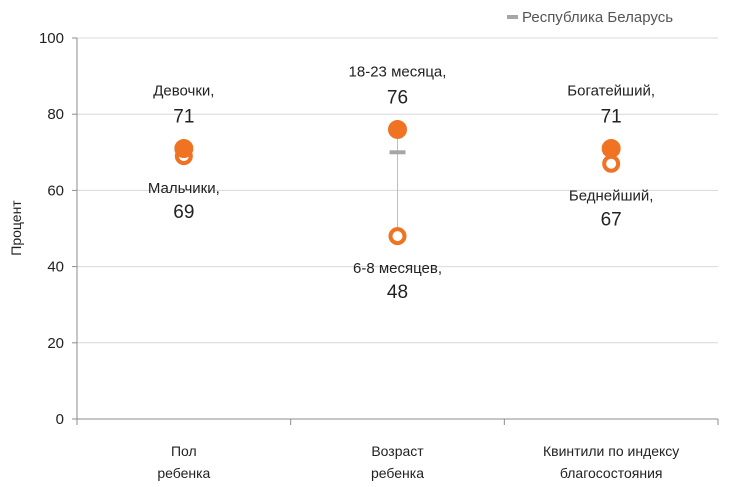  What do you see at coordinates (397, 292) in the screenshot?
I see `label-low-value-1: 48` at bounding box center [397, 292].